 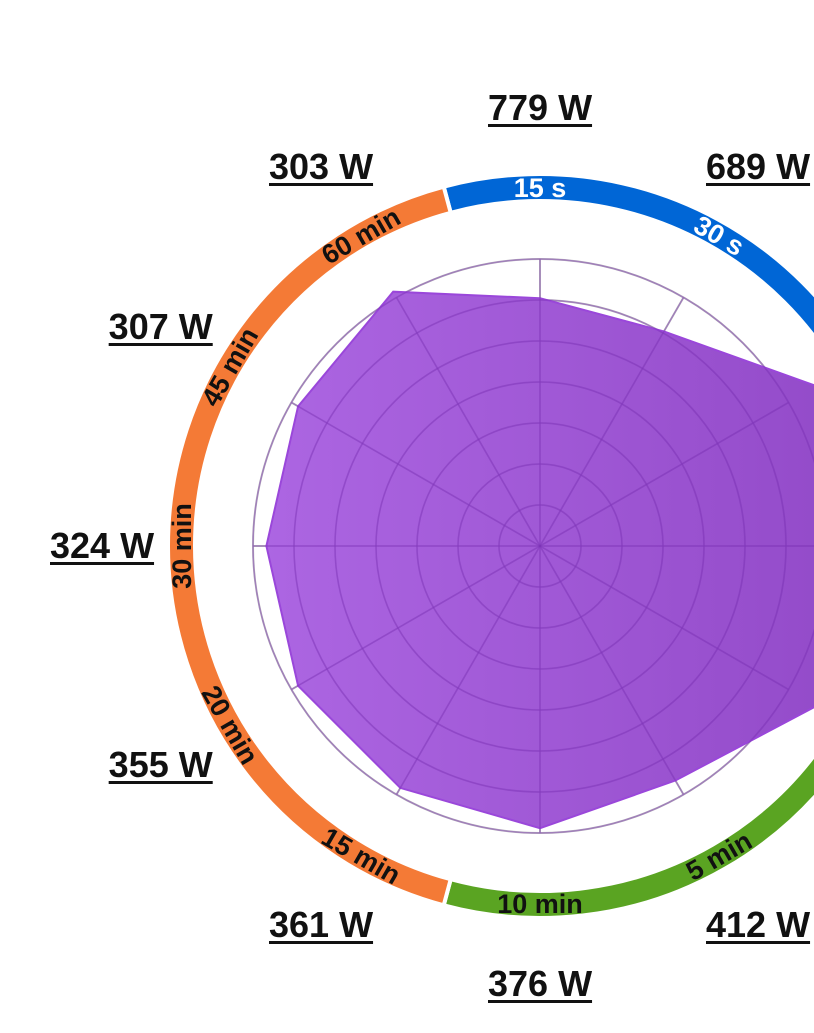 I want to click on power-label: 689 W, so click(x=758, y=166).